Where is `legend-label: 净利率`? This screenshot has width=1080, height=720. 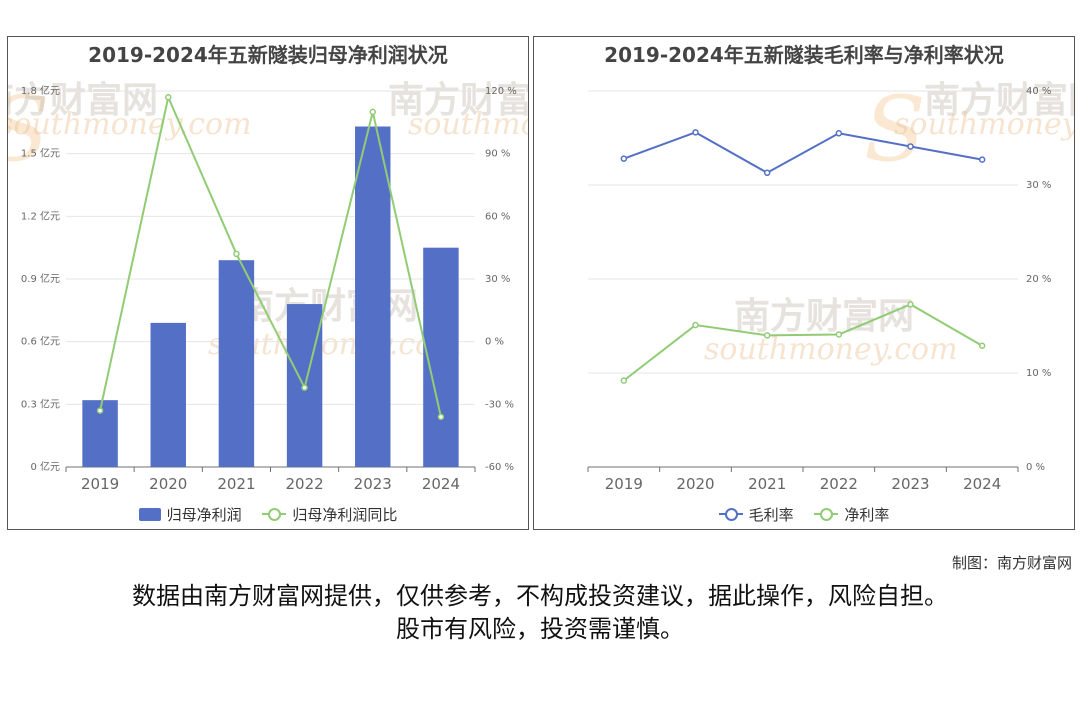
legend-label: 净利率 is located at coordinates (867, 514).